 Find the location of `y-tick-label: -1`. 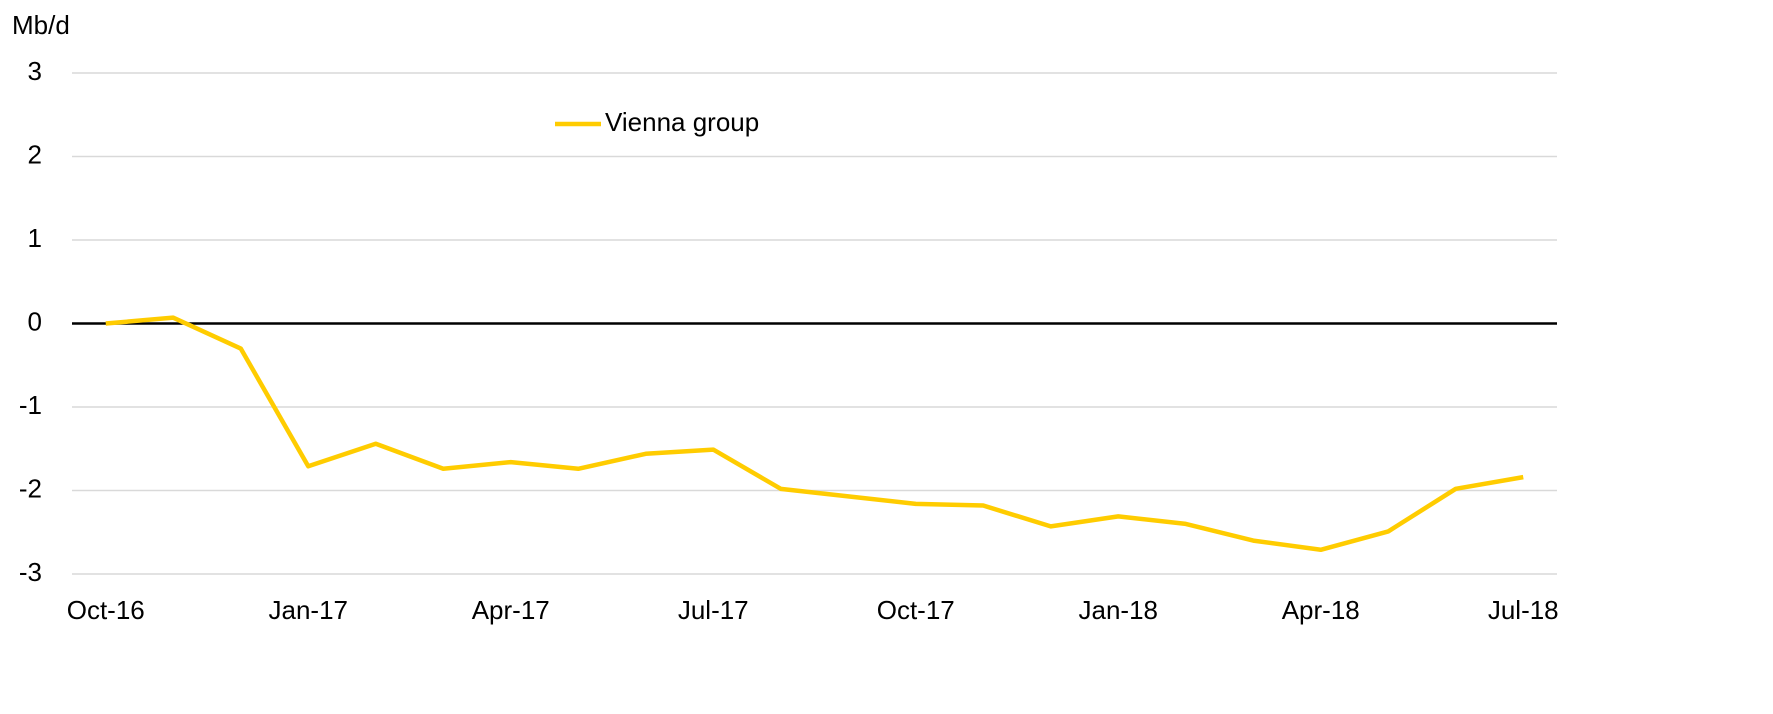

y-tick-label: -1 is located at coordinates (30, 405).